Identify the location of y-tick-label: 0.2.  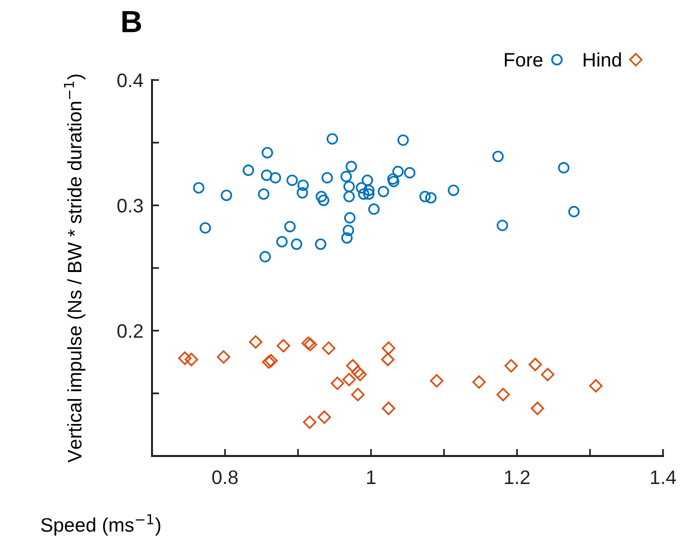
(130, 331).